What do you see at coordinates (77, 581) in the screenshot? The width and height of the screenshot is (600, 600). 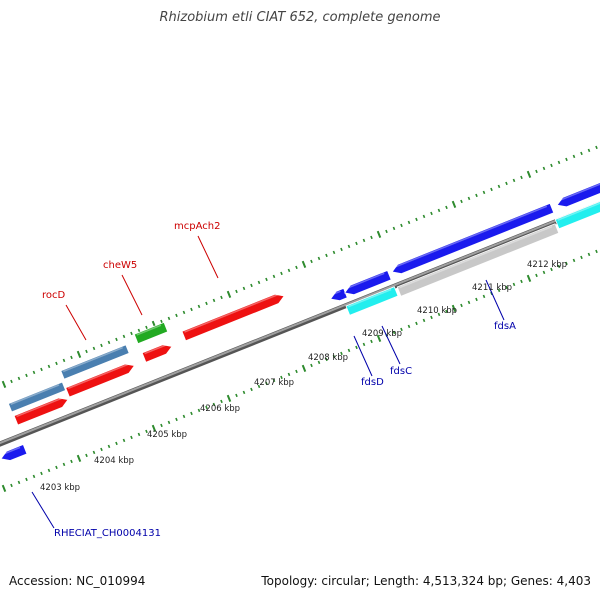 I see `accession-text: Accession: NC_010994` at bounding box center [77, 581].